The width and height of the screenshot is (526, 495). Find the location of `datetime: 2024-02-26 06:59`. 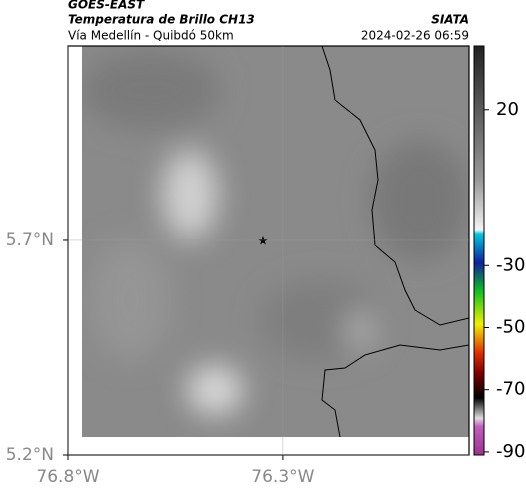

datetime: 2024-02-26 06:59 is located at coordinates (415, 36).